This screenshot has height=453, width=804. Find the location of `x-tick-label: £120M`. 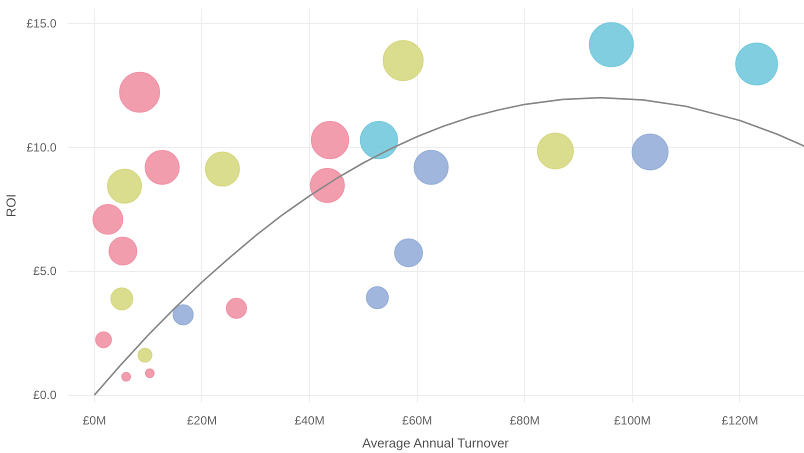

x-tick-label: £120M is located at coordinates (740, 421).